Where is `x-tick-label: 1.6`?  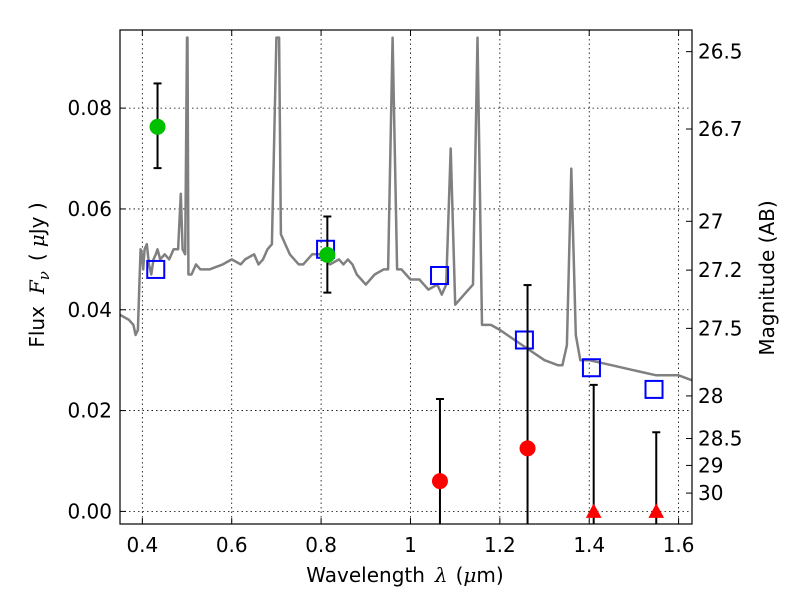 x-tick-label: 1.6 is located at coordinates (679, 545).